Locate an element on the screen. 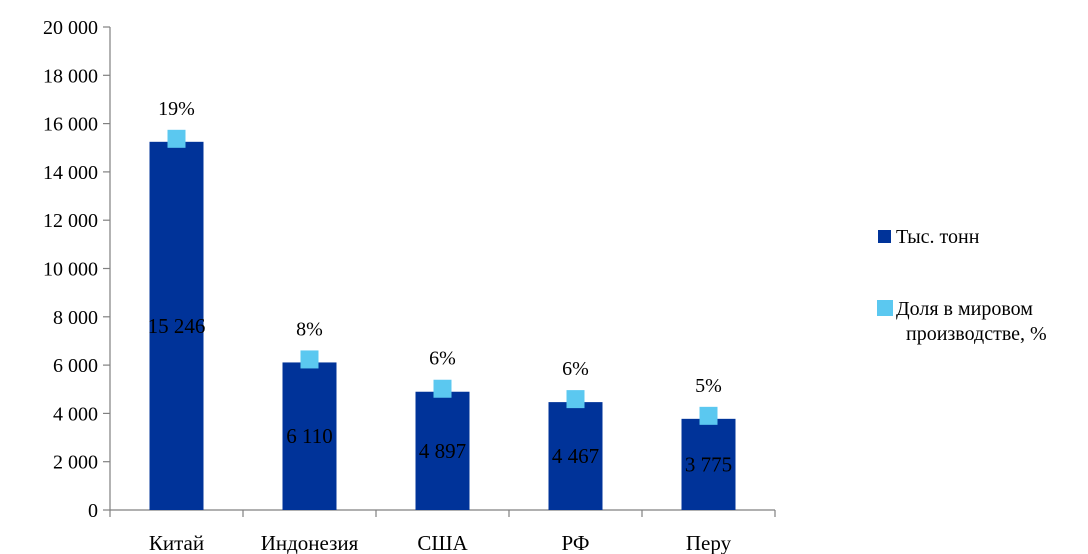  legend-label-share: Доля в мировом производстве, % is located at coordinates (971, 321).